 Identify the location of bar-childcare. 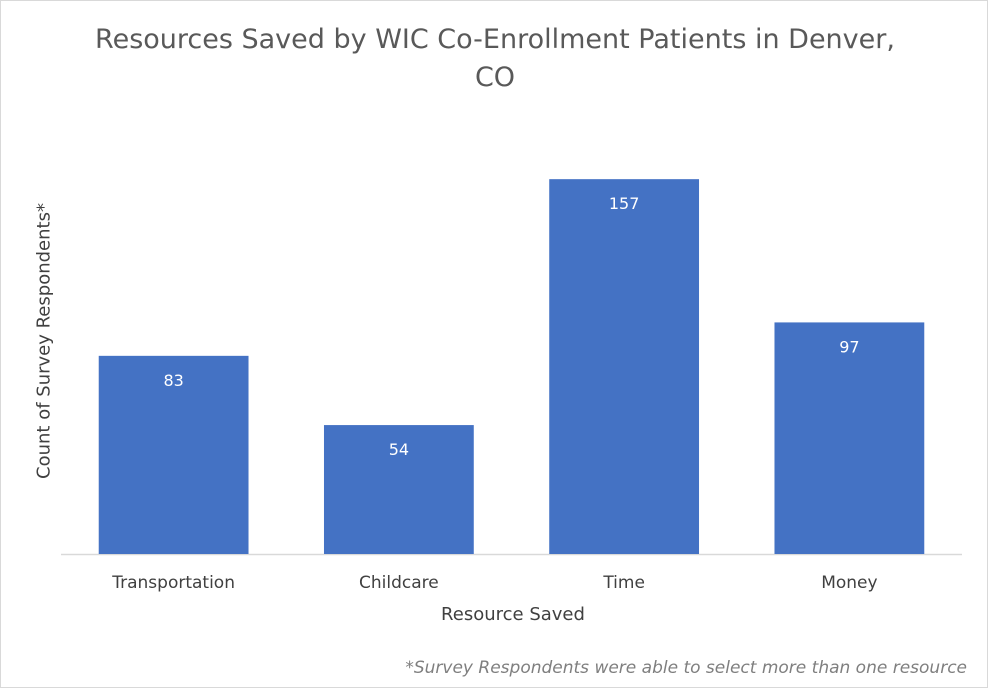
(398, 489).